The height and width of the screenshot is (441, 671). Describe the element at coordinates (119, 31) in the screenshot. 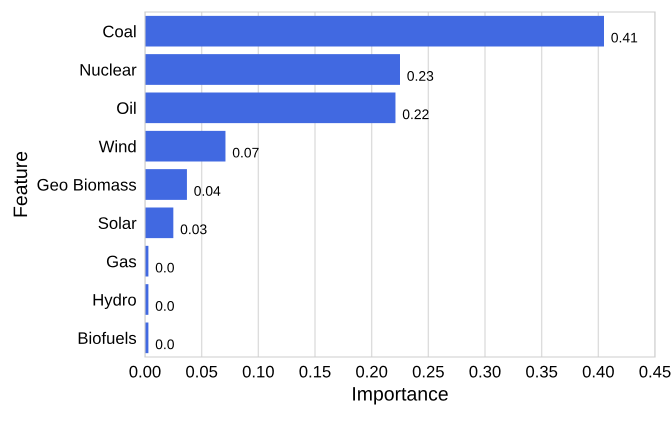

I see `y-tick-label: Coal` at that location.